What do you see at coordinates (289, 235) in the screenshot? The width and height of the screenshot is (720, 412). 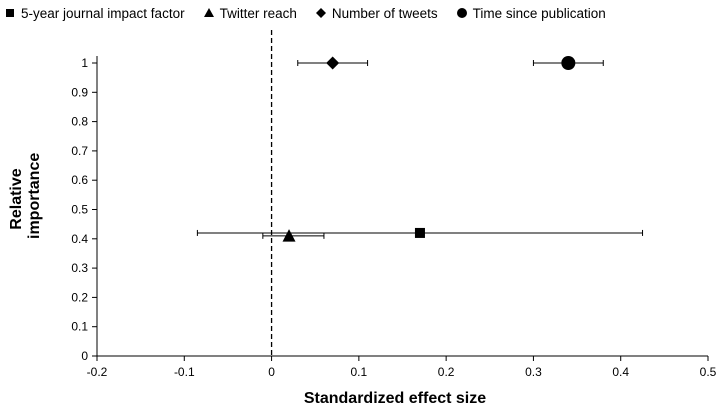 I see `data-point-triangle` at bounding box center [289, 235].